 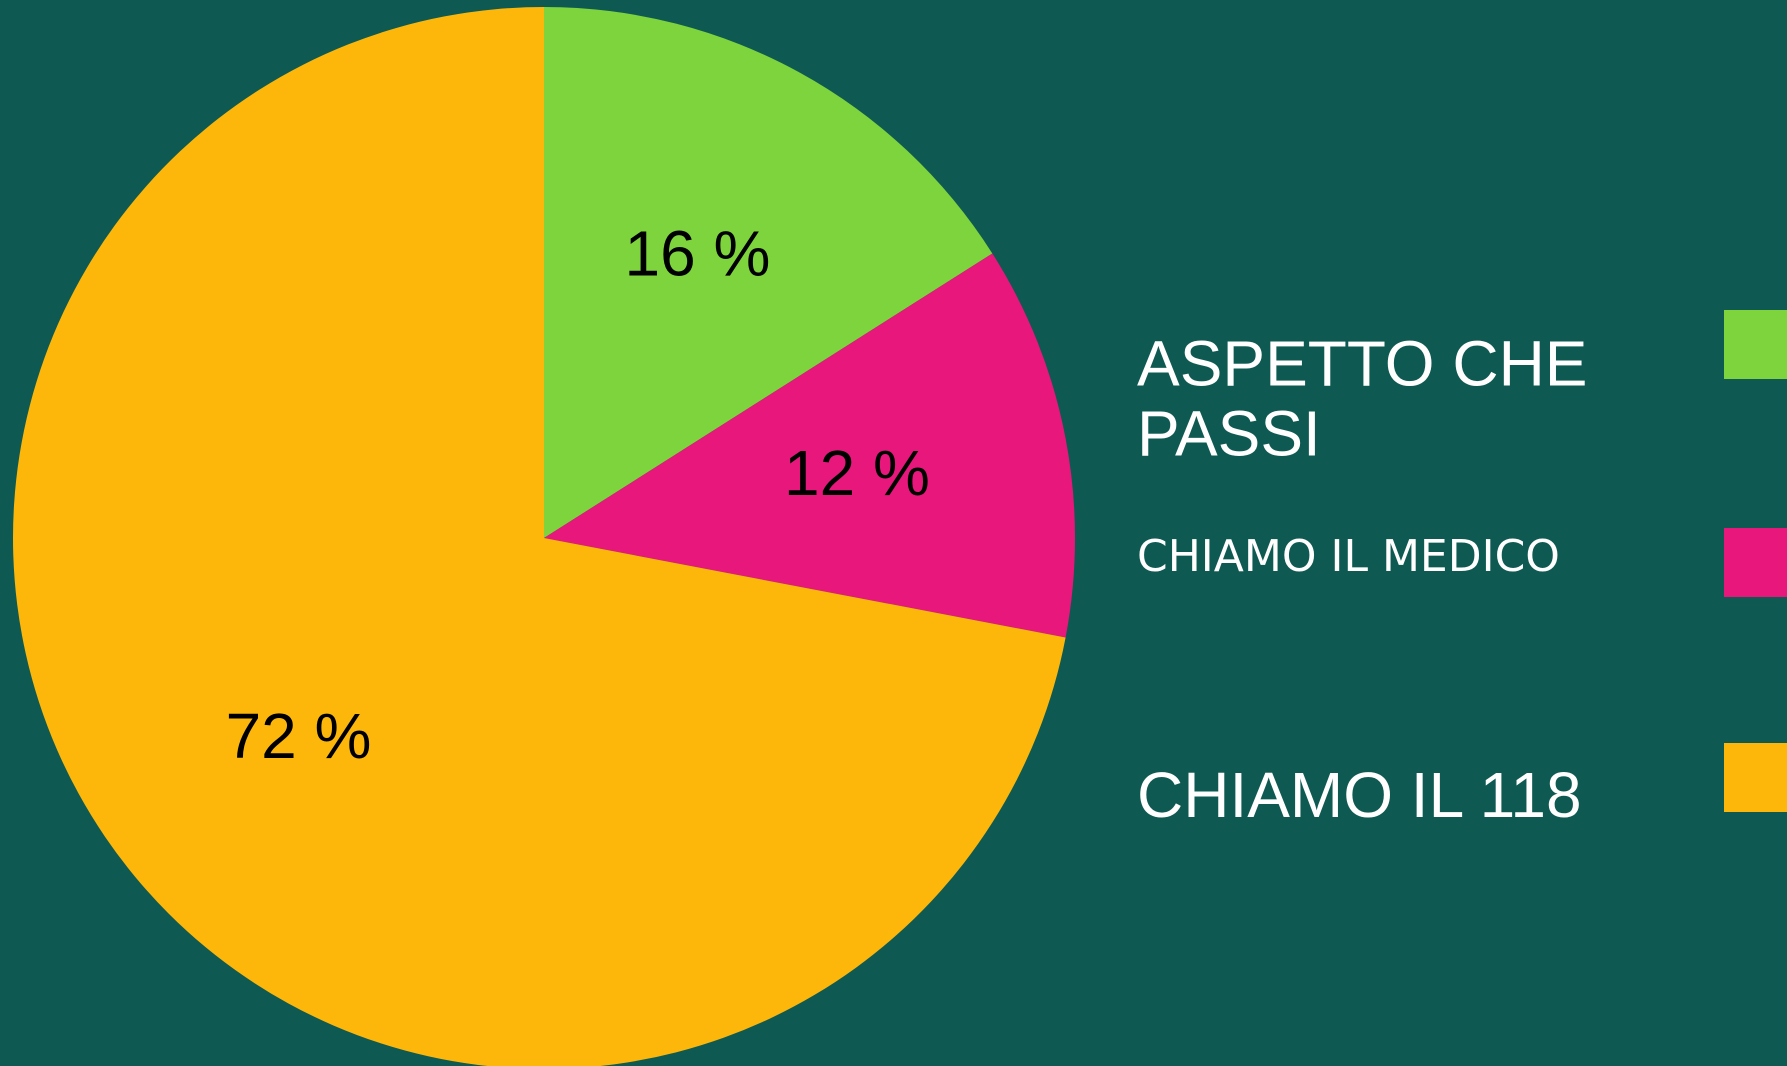 I want to click on data-label: 16 %, so click(x=698, y=254).